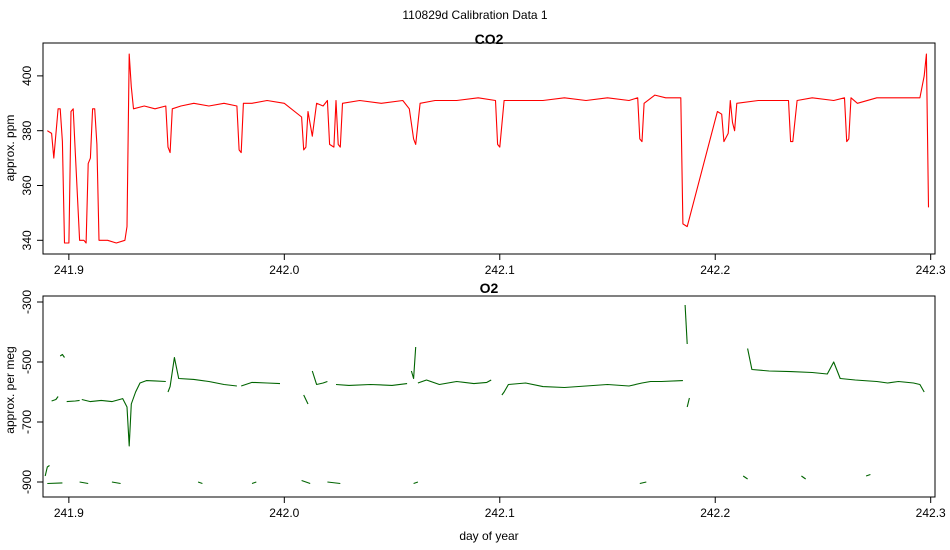 The width and height of the screenshot is (950, 550). I want to click on o2-y-axis-label: approx. per meg, so click(10, 389).